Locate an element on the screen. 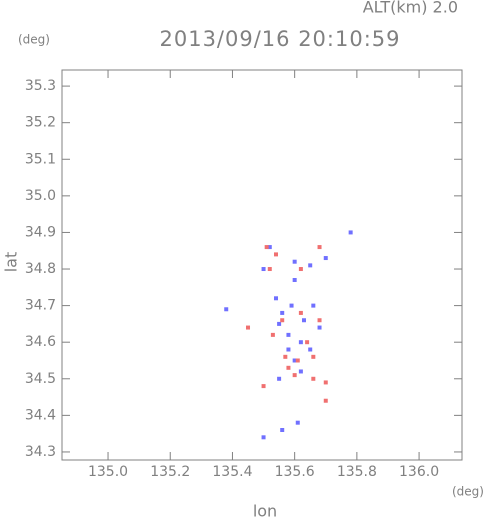 This screenshot has height=521, width=491. x-axis-label: lon is located at coordinates (265, 511).